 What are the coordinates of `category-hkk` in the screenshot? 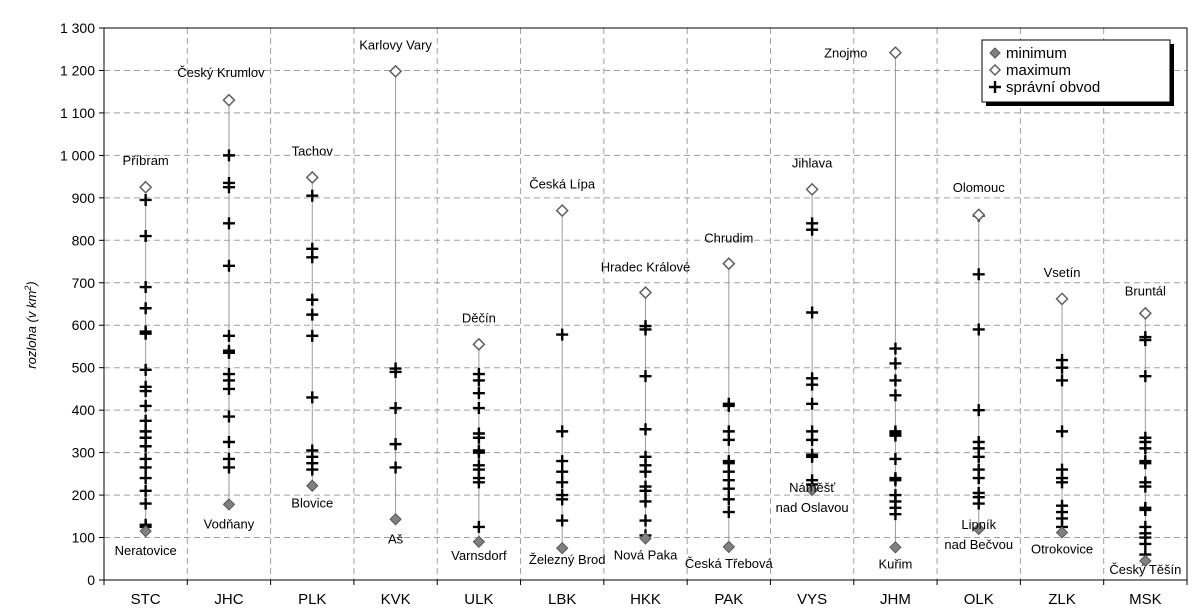 It's located at (645, 415).